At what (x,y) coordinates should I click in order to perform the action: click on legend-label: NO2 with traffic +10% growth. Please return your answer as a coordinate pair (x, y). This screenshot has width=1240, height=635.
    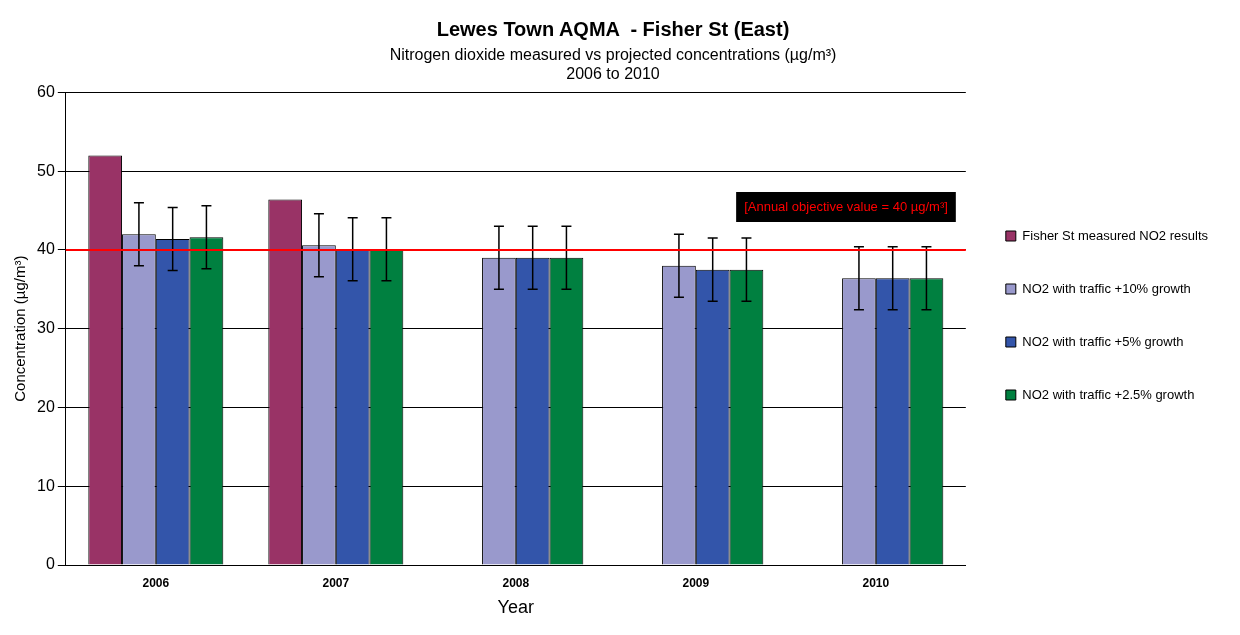
    Looking at the image, I should click on (1106, 288).